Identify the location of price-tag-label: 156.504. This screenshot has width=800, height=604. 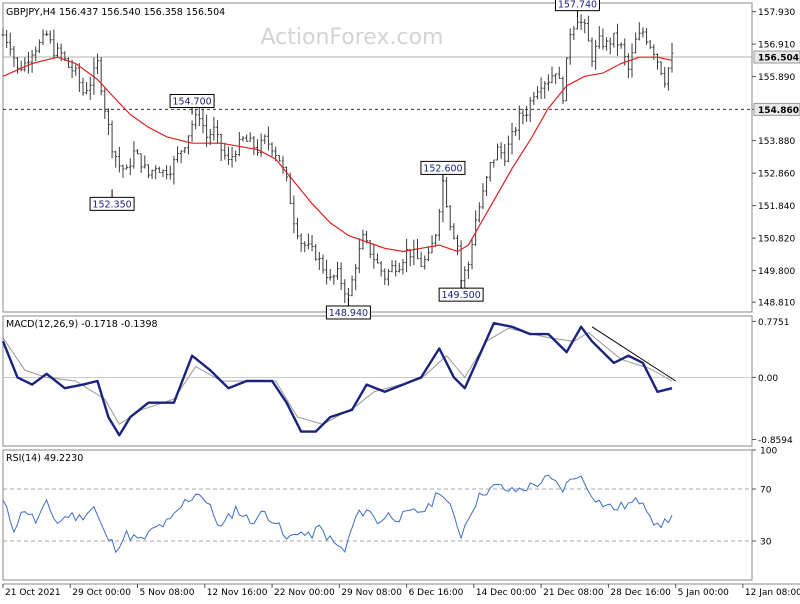
(778, 59).